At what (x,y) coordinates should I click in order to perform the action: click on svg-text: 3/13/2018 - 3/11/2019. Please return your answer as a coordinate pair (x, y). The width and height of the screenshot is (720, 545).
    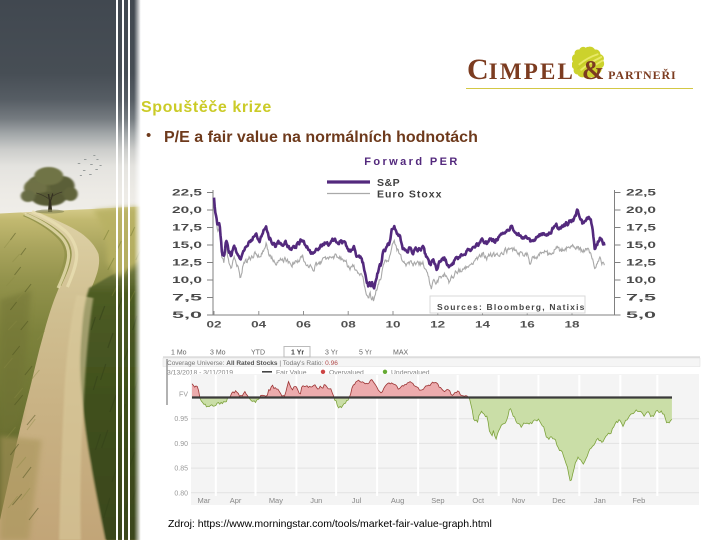
    Looking at the image, I should click on (200, 372).